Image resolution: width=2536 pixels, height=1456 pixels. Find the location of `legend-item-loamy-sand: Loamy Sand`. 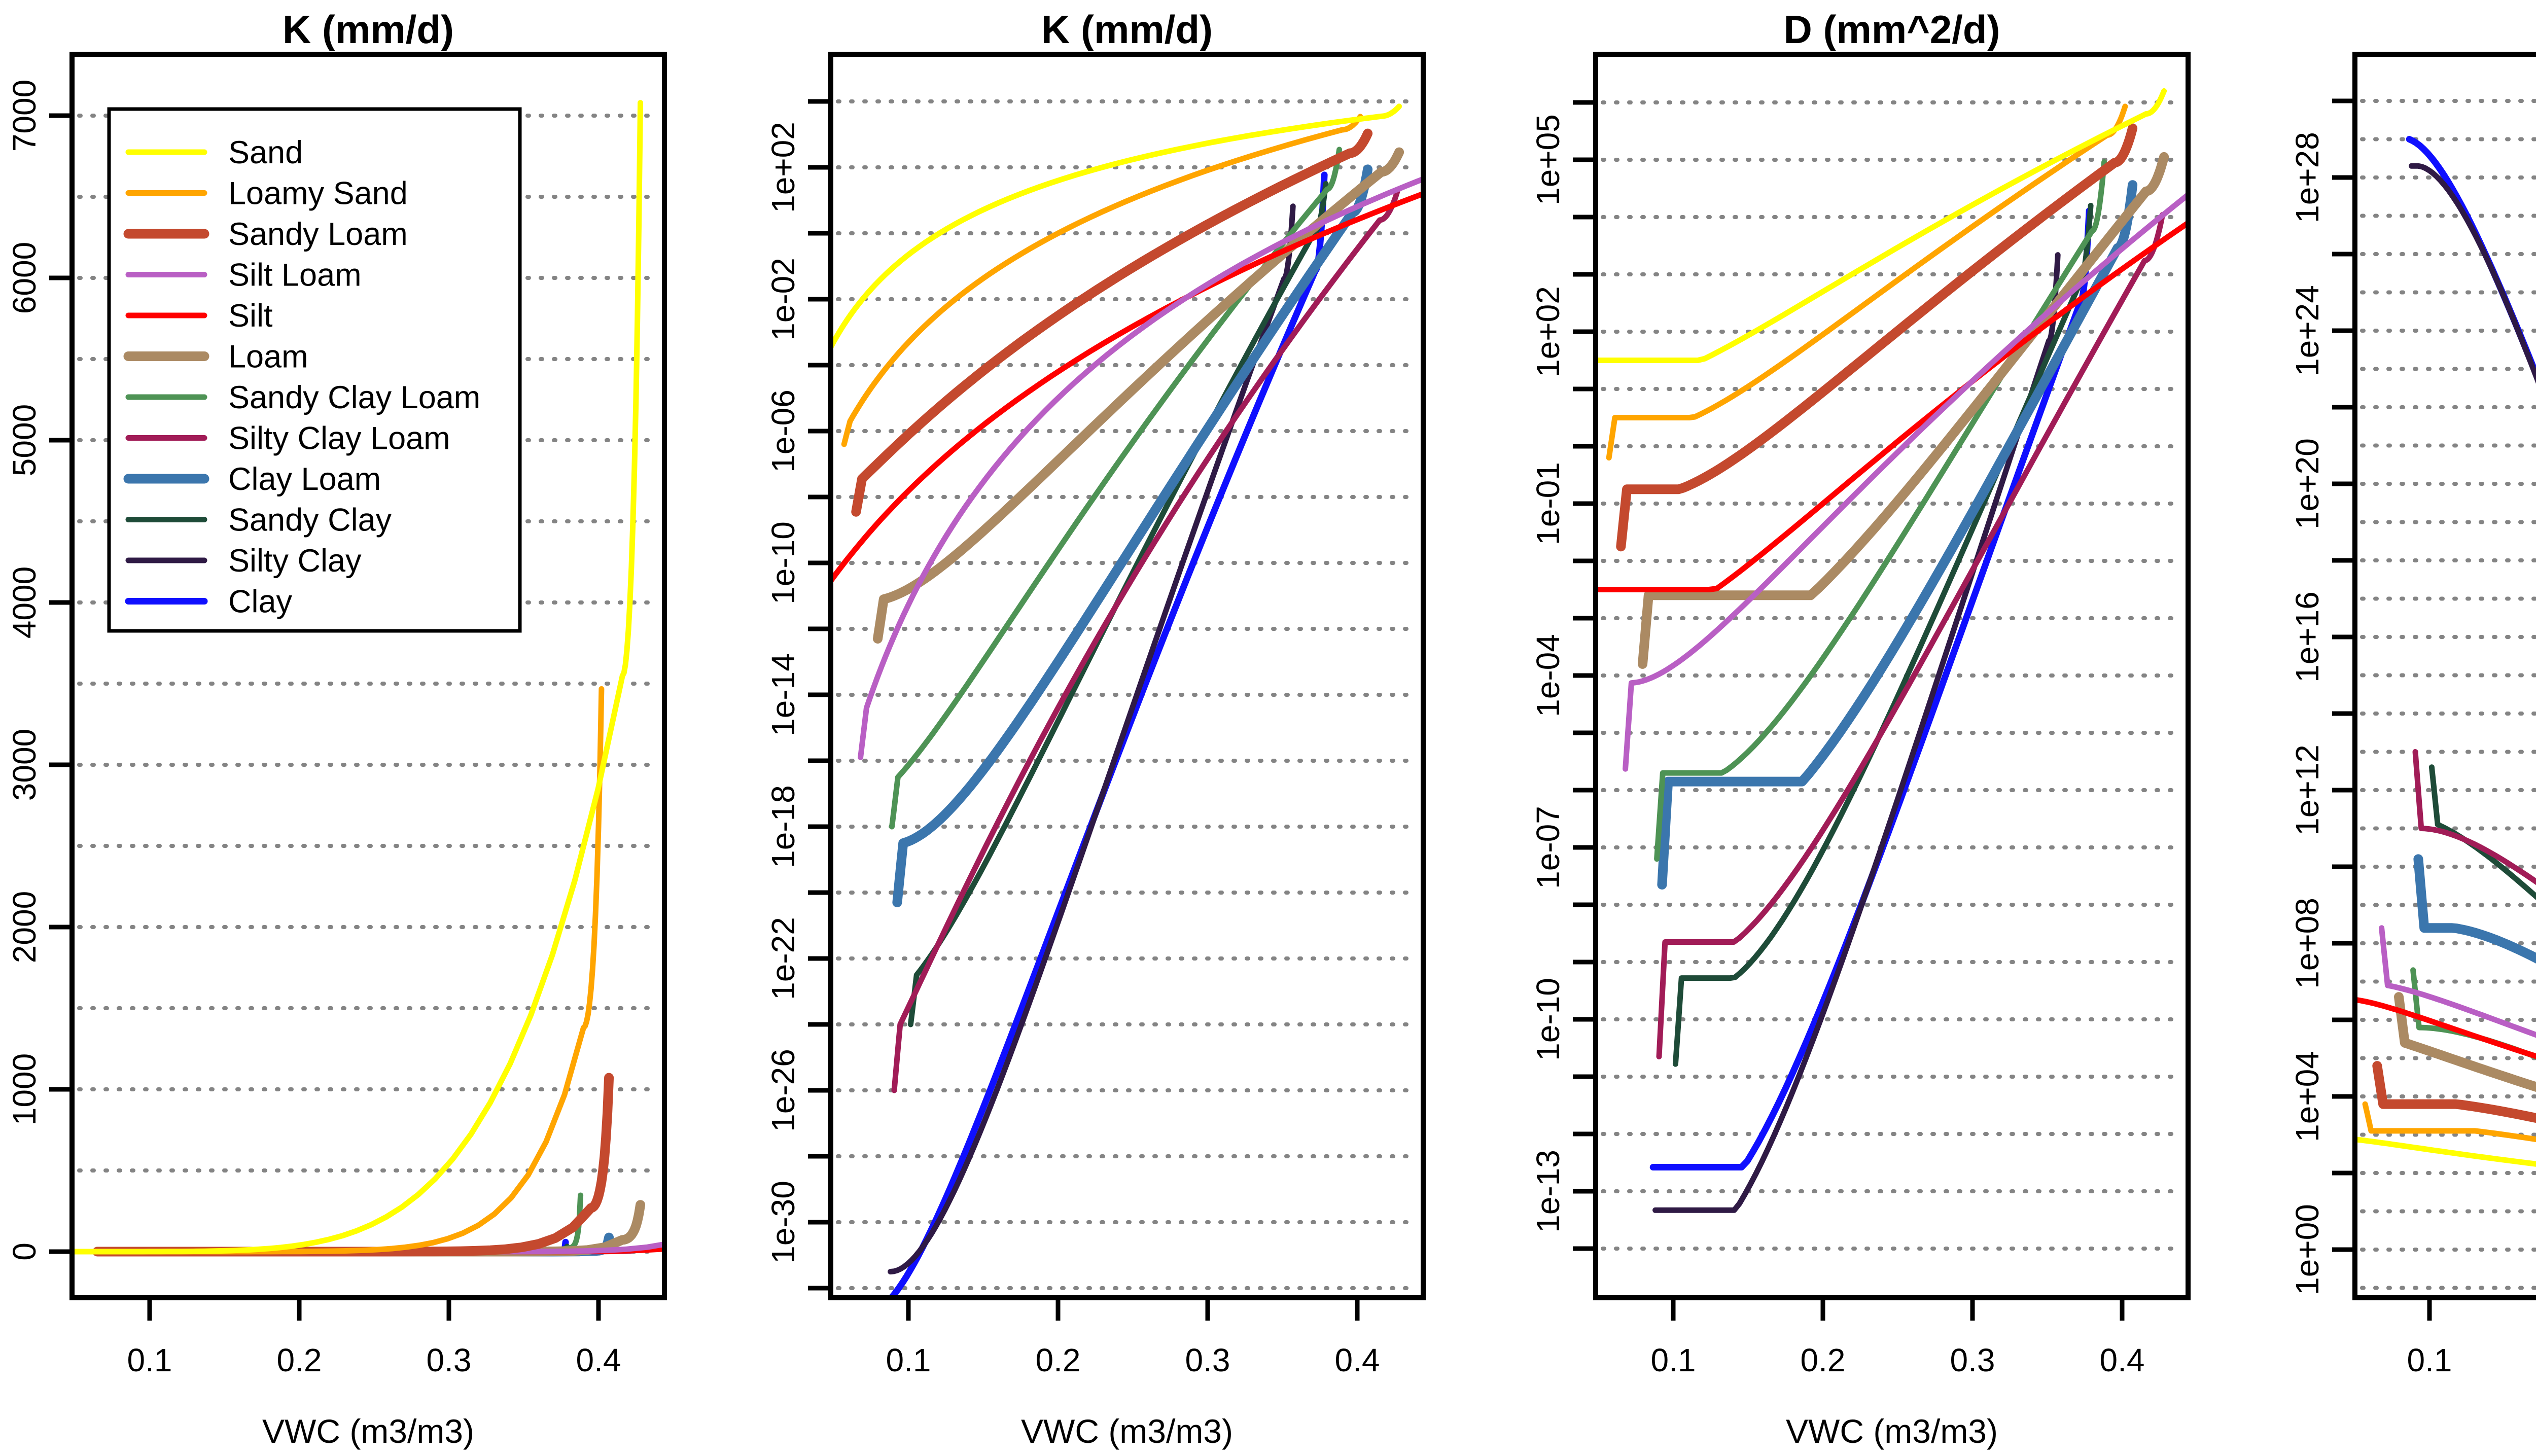

legend-item-loamy-sand: Loamy Sand is located at coordinates (266, 193).